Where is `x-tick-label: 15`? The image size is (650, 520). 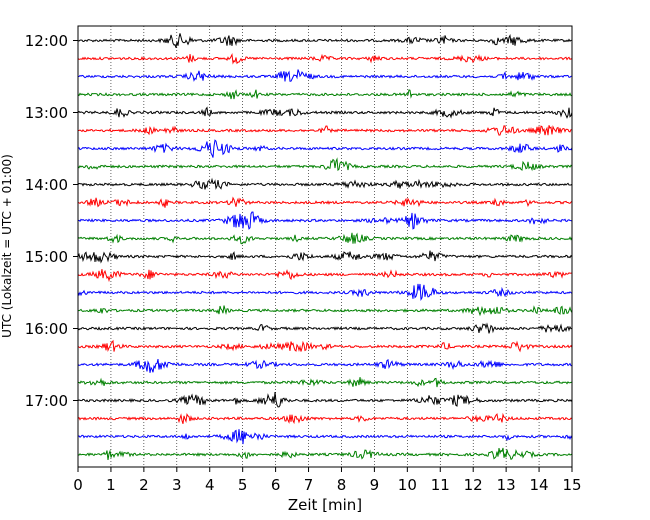
x-tick-label: 15 is located at coordinates (571, 485).